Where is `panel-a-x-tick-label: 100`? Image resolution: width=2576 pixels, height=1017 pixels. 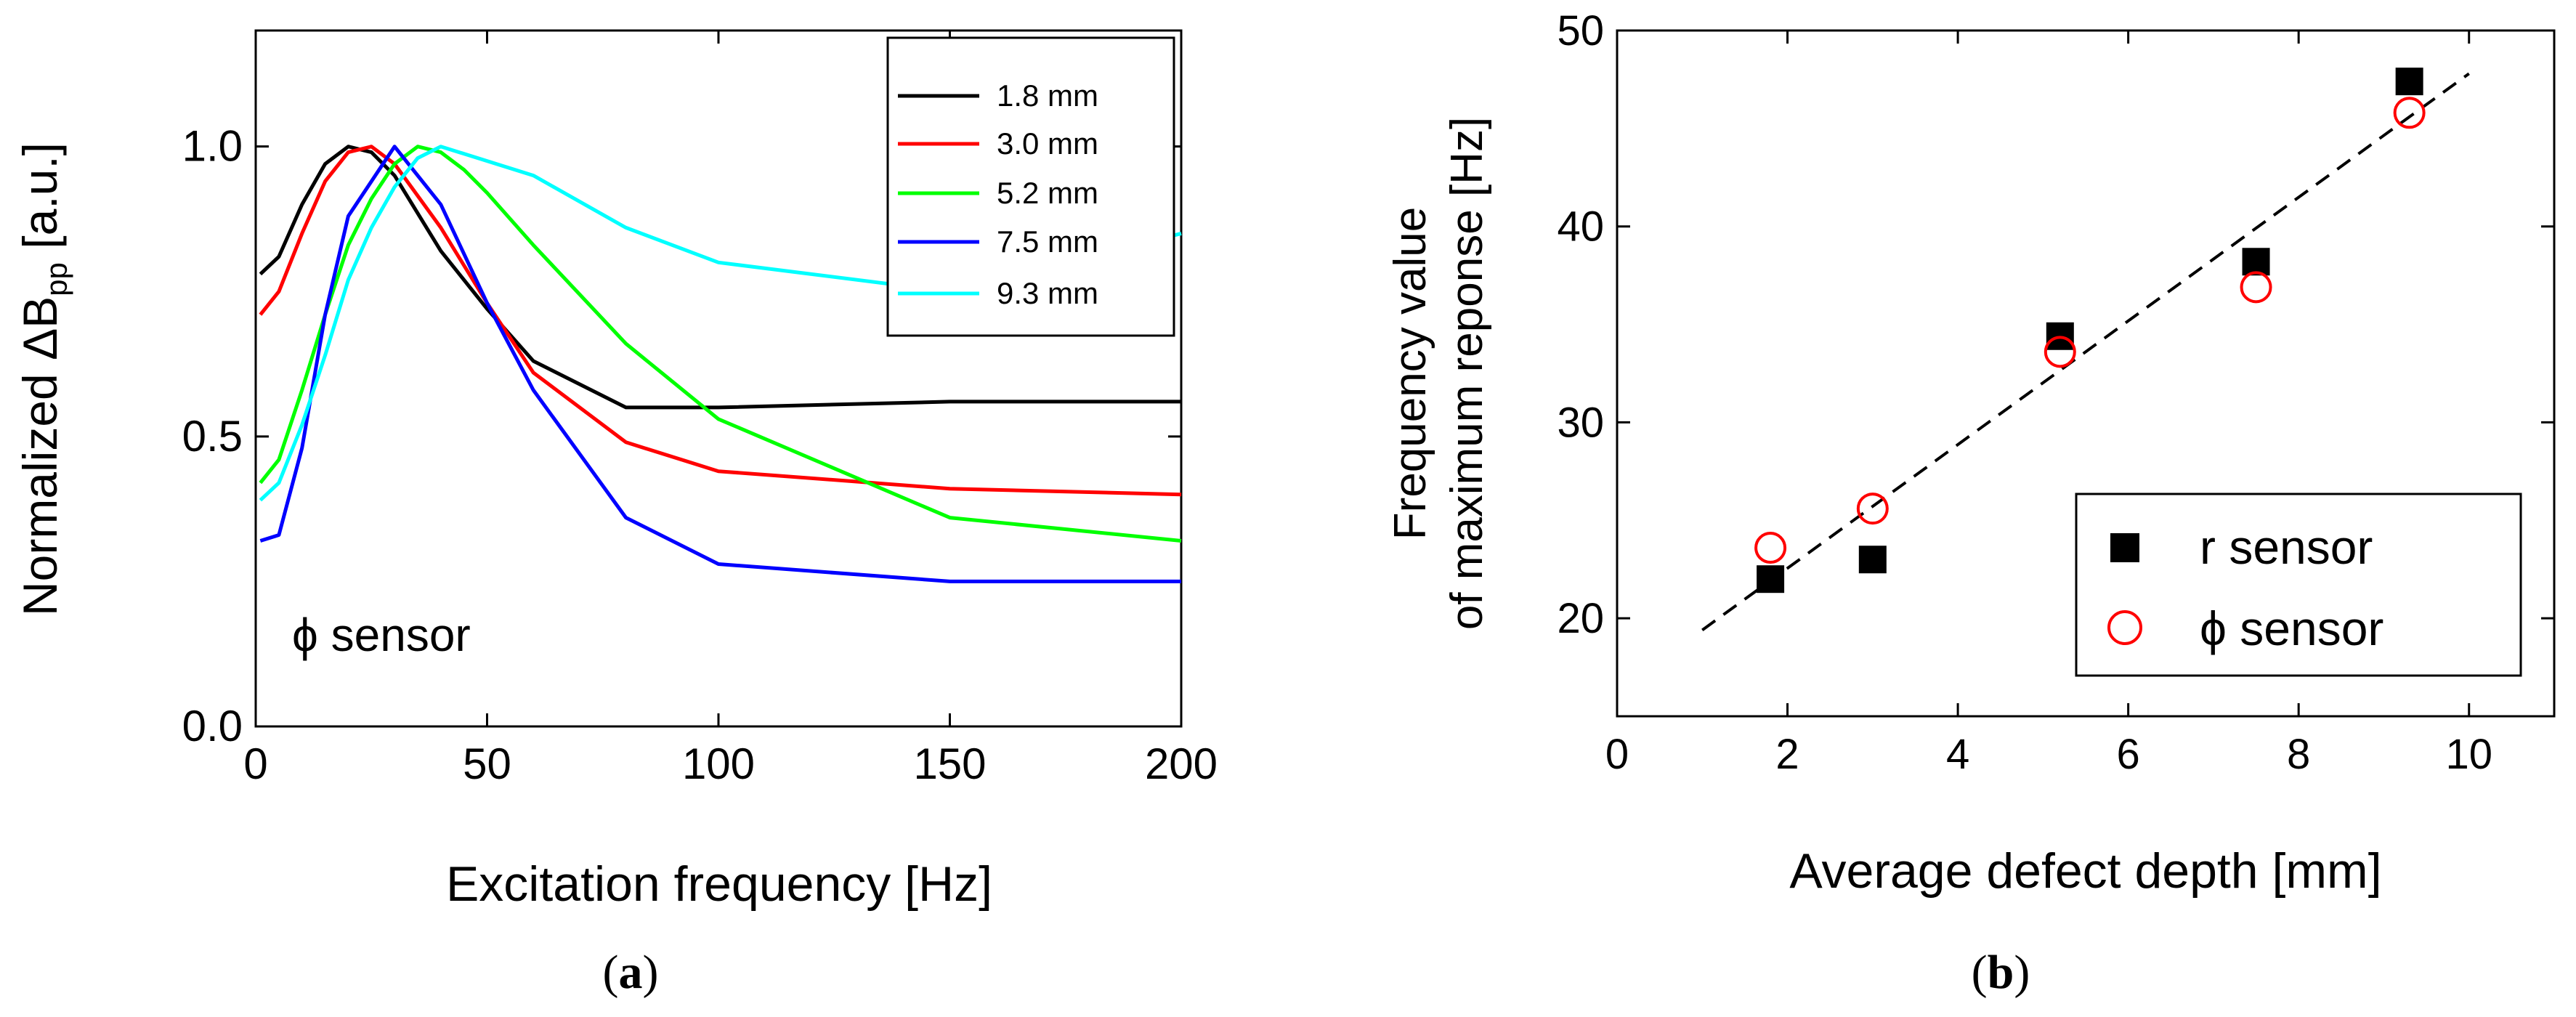 panel-a-x-tick-label: 100 is located at coordinates (718, 764).